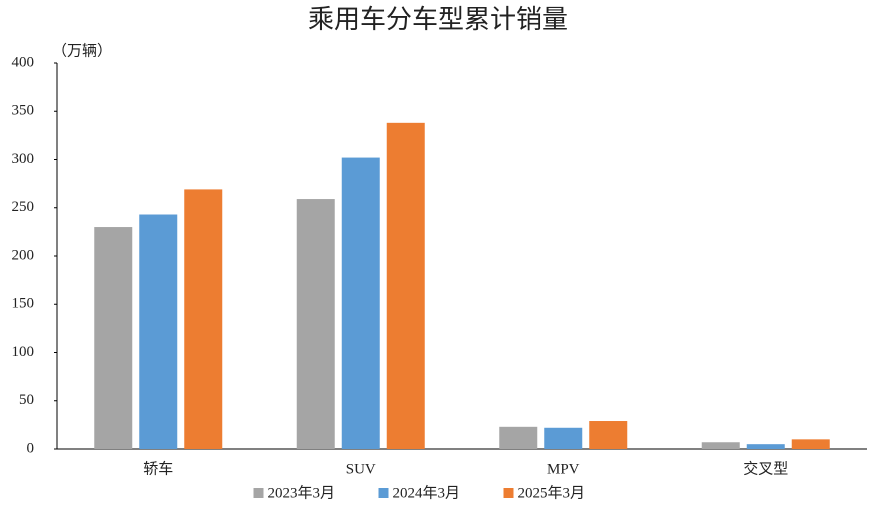  I want to click on y-tick-label: 350, so click(23, 111).